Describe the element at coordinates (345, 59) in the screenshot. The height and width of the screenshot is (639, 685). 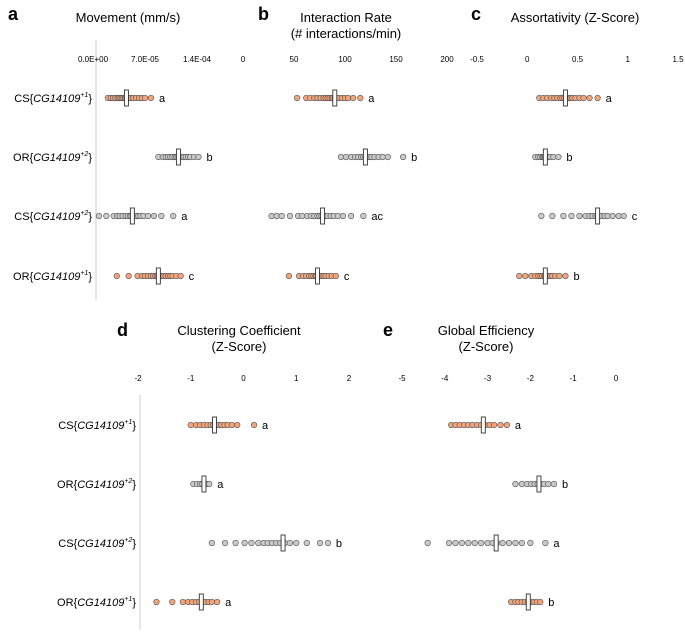
I see `tick-label: 100` at that location.